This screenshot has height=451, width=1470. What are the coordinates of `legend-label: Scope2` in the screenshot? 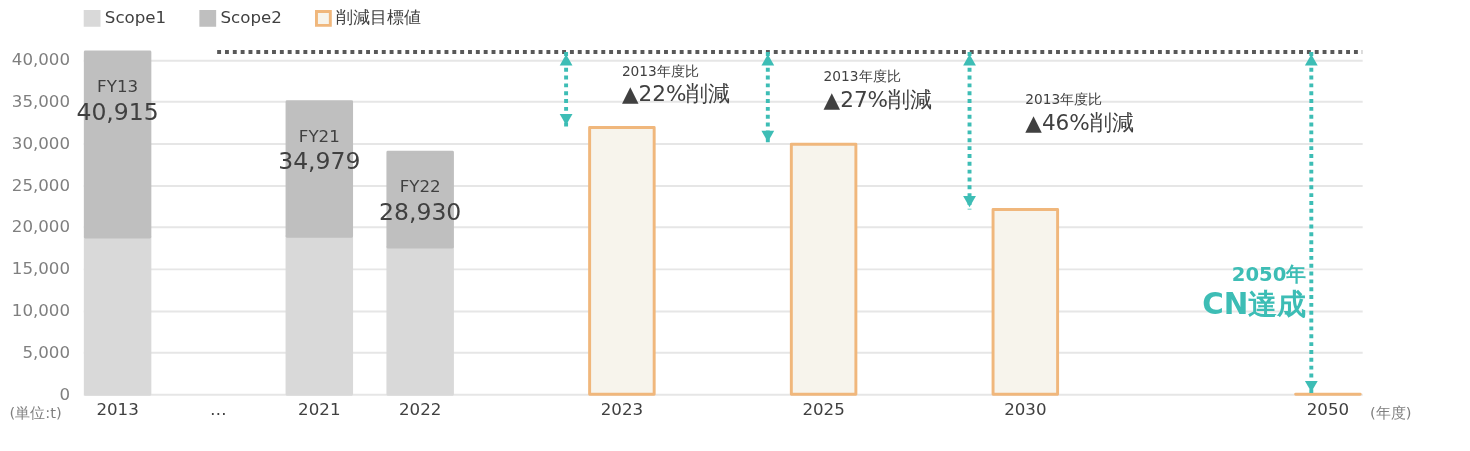 It's located at (251, 18).